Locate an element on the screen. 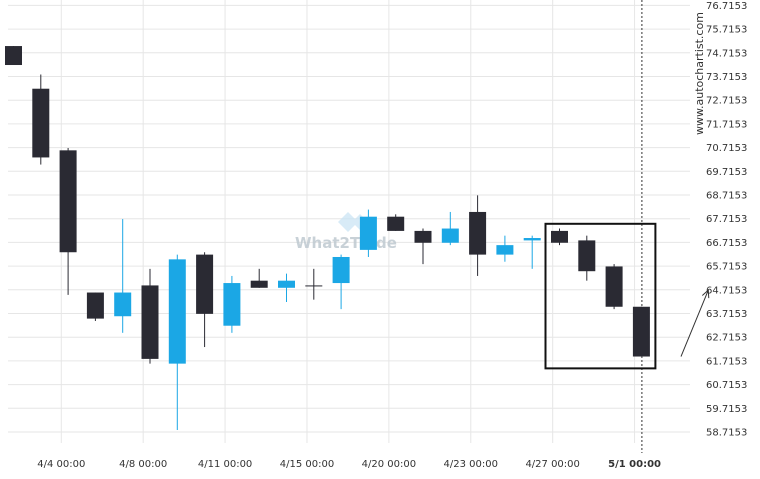 This screenshot has height=479, width=760. x-tick-label: 5/1 00:00 is located at coordinates (634, 464).